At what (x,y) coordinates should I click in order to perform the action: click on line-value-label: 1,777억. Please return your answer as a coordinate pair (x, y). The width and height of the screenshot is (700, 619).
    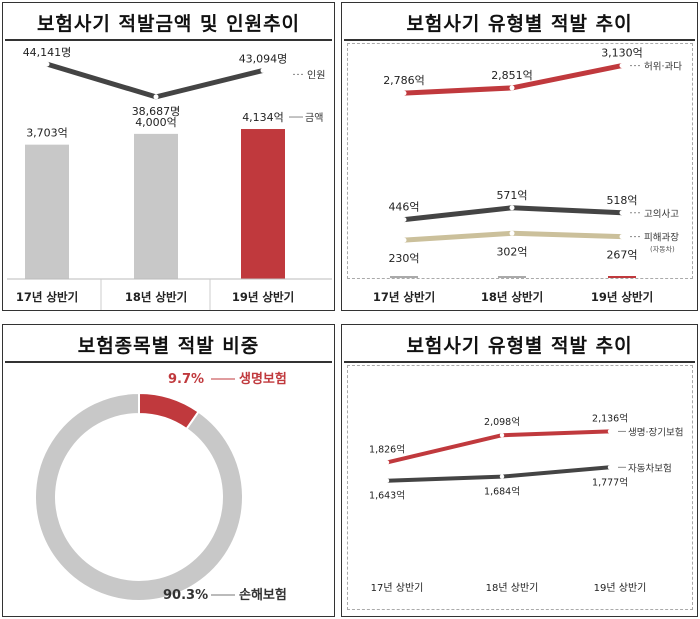
    Looking at the image, I should click on (610, 482).